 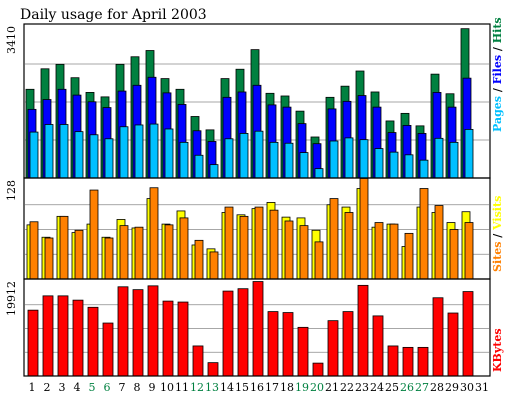 What do you see at coordinates (467, 387) in the screenshot?
I see `day-label: 30` at bounding box center [467, 387].